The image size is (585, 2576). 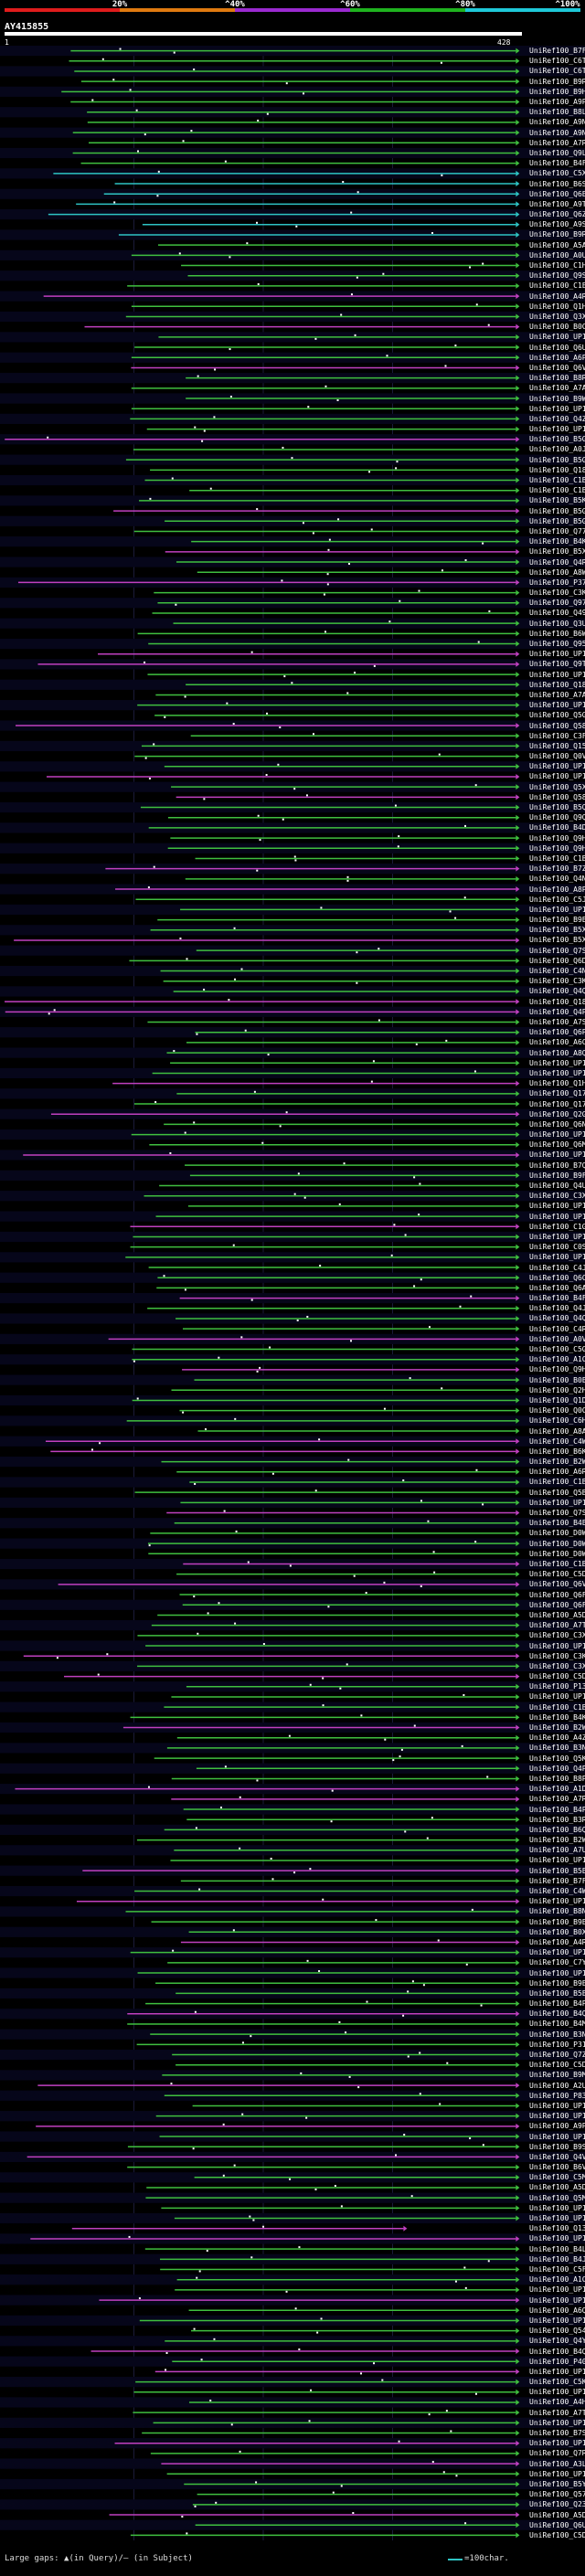 I want to click on hit-label: UniRef100_B0C8F7, so click(x=557, y=327).